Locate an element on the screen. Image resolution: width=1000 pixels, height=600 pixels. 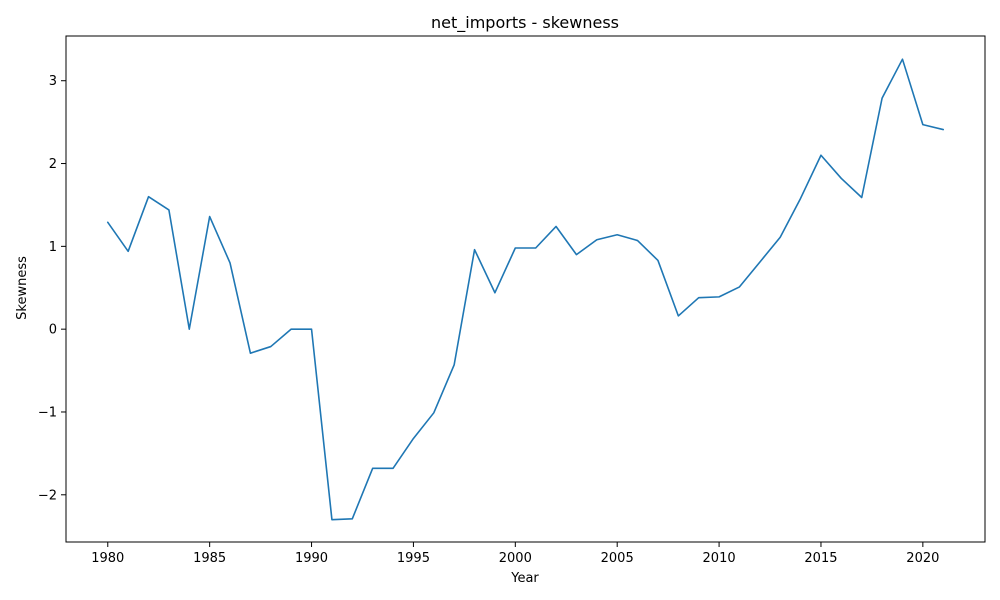
x-tick-label: 1995 is located at coordinates (413, 558).